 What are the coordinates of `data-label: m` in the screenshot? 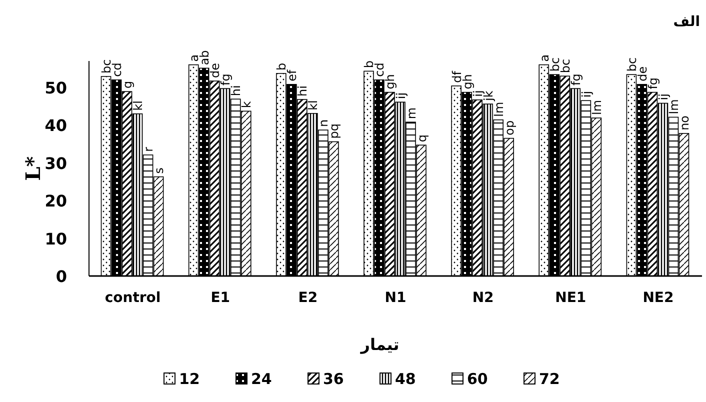 It's located at (411, 113).